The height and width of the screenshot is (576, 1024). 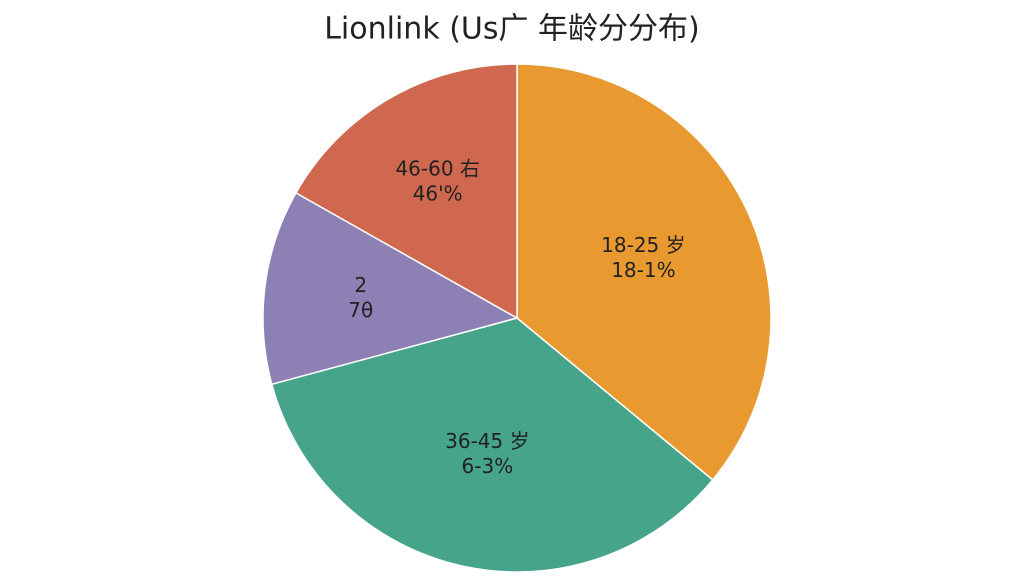 What do you see at coordinates (512, 29) in the screenshot?
I see `chart-title: Lionlink (Us广 年龄分分布)` at bounding box center [512, 29].